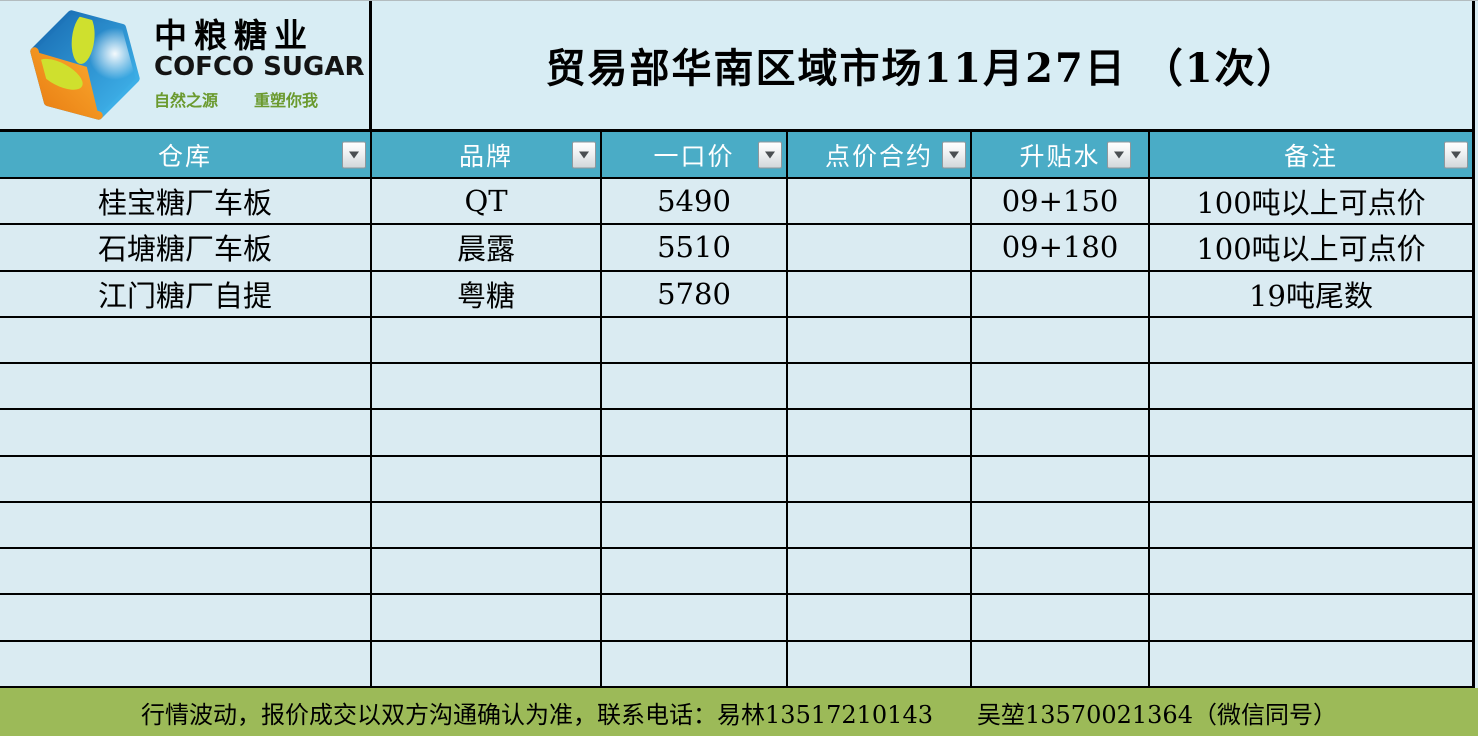 The image size is (1478, 736). I want to click on logo-cell: 中粮糖业 COFCO SUGAR 自然之源 重塑你我, so click(186, 65).